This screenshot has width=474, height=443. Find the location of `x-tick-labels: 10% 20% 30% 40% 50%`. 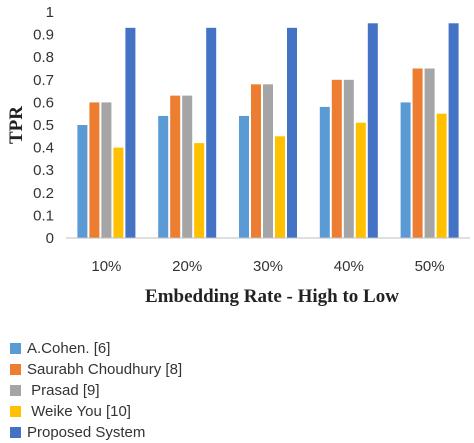

x-tick-labels: 10% 20% 30% 40% 50% is located at coordinates (267, 266).